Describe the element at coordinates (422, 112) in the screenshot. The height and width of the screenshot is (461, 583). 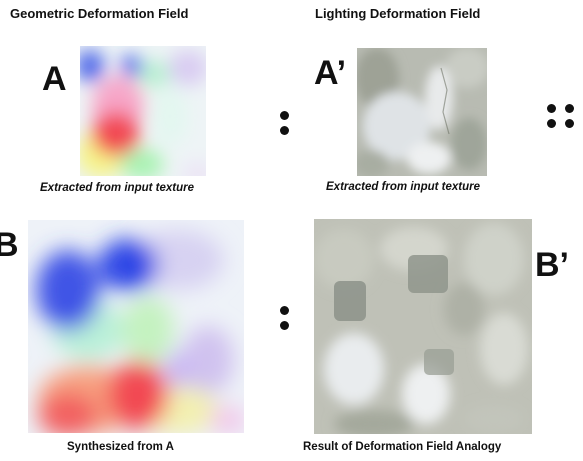
I see `lighting-field-a-prime-image` at that location.